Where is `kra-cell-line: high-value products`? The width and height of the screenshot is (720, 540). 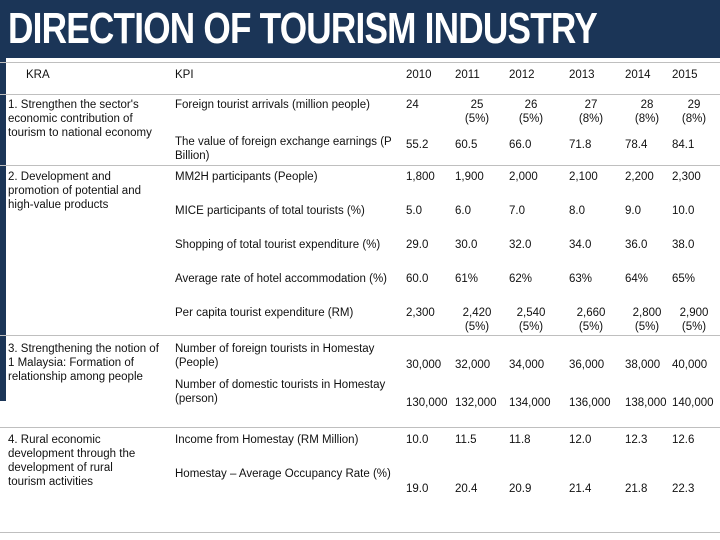
kra-cell-line: high-value products is located at coordinates (58, 205).